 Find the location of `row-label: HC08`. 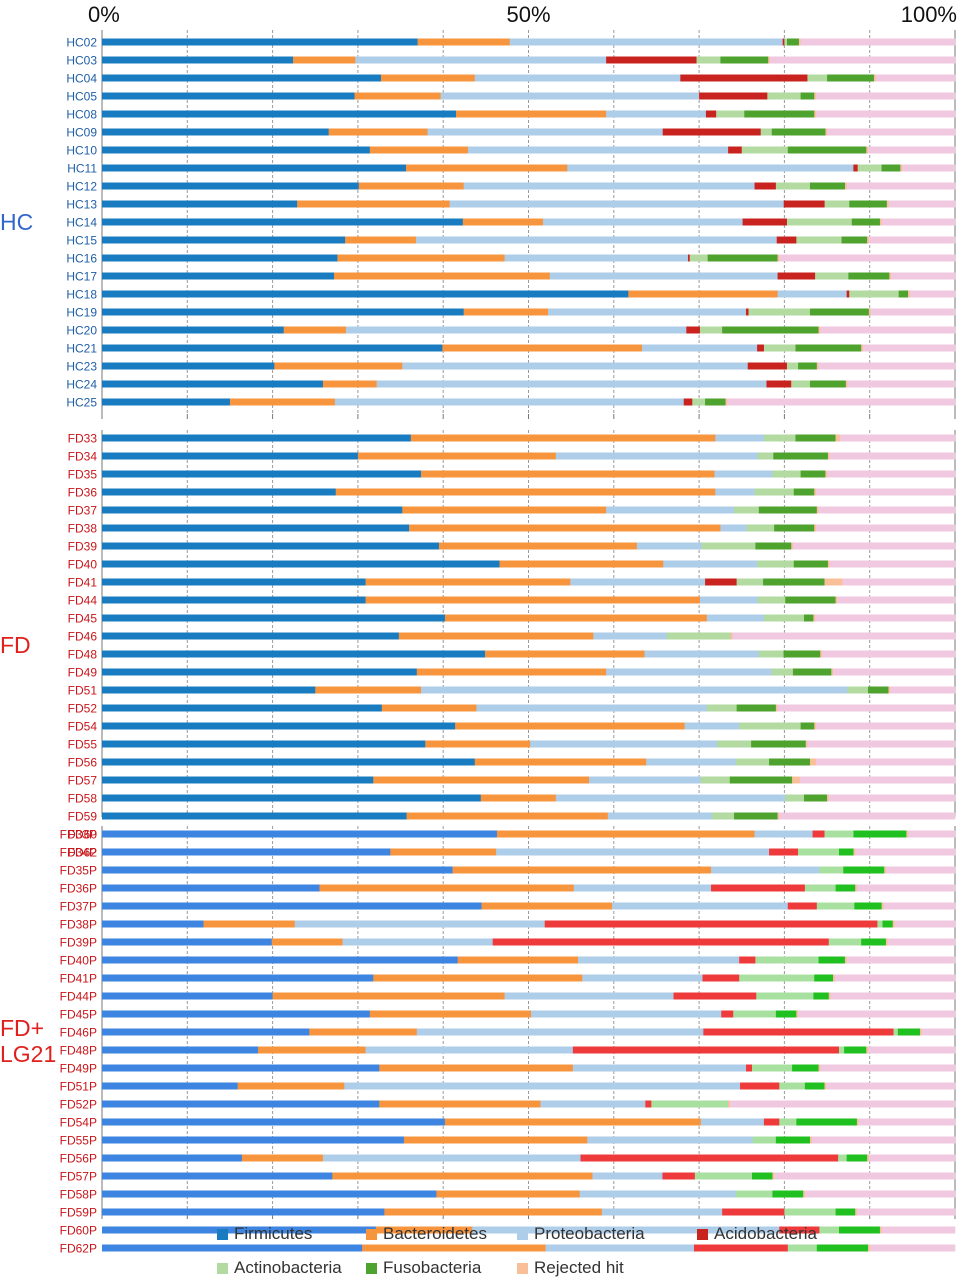

row-label: HC08 is located at coordinates (81, 115).